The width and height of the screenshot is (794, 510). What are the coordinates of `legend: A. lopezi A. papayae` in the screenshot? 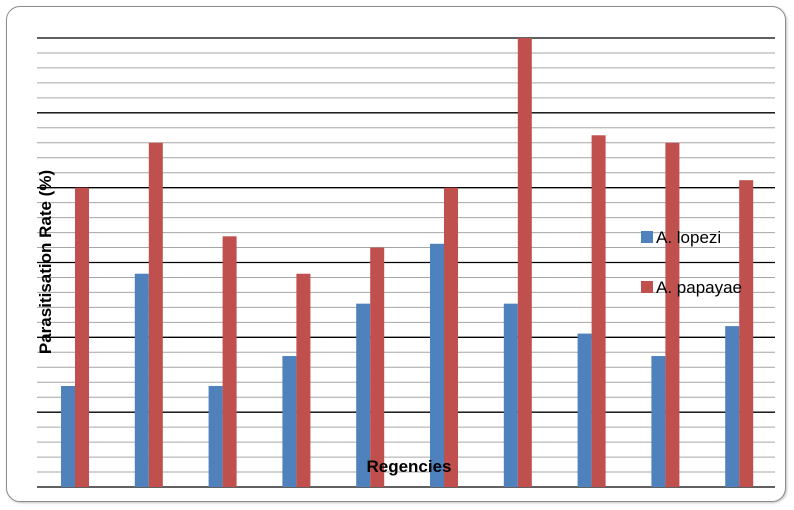 It's located at (691, 262).